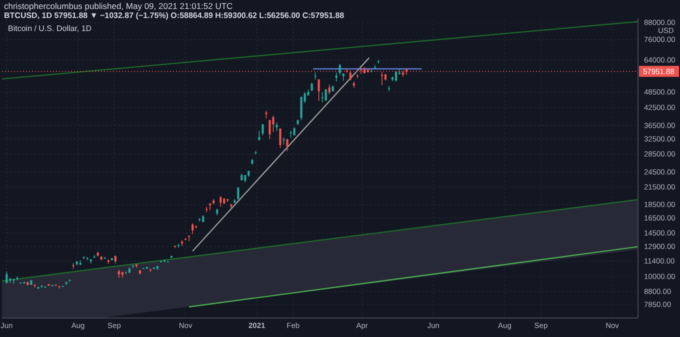 The width and height of the screenshot is (680, 337). I want to click on chart-subtitle: BTCUSD, 1D 57951.88 ▼ −1032.87 (−1.75%) O:58864.89 H:59300.62 L:56256.00 C:57951.88, so click(174, 15).